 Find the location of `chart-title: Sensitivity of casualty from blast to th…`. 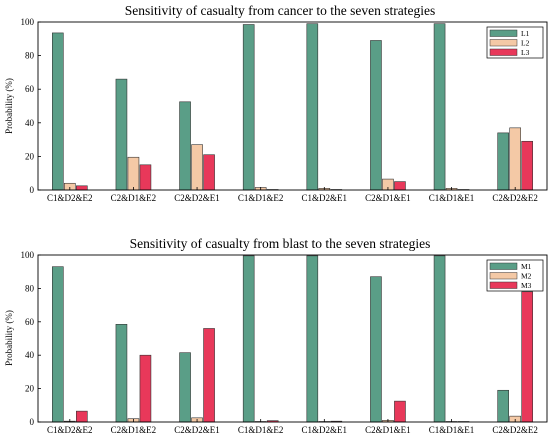

chart-title: Sensitivity of casualty from blast to th… is located at coordinates (280, 243).